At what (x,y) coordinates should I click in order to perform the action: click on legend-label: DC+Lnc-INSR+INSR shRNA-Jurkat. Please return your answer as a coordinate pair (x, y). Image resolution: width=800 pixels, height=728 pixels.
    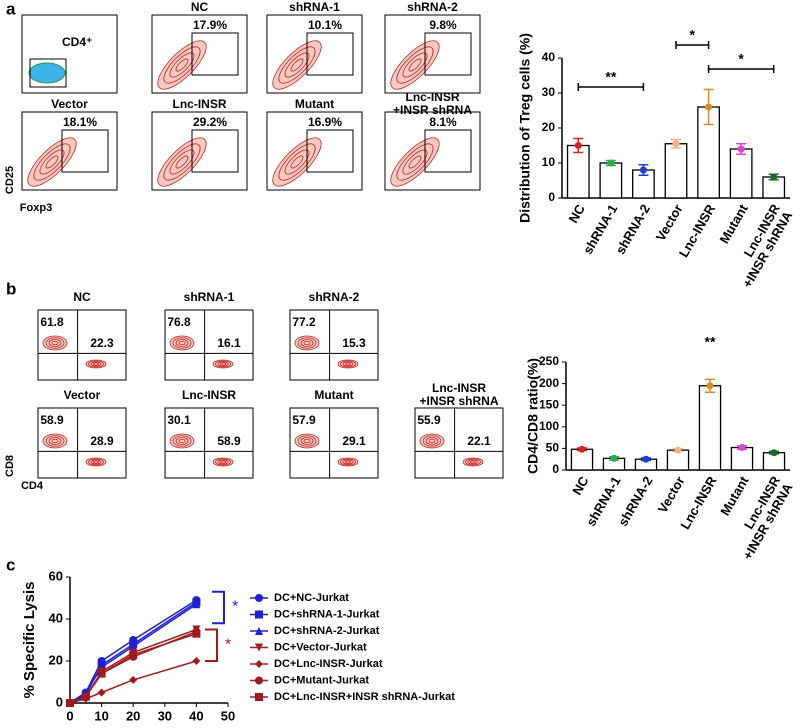
    Looking at the image, I should click on (364, 697).